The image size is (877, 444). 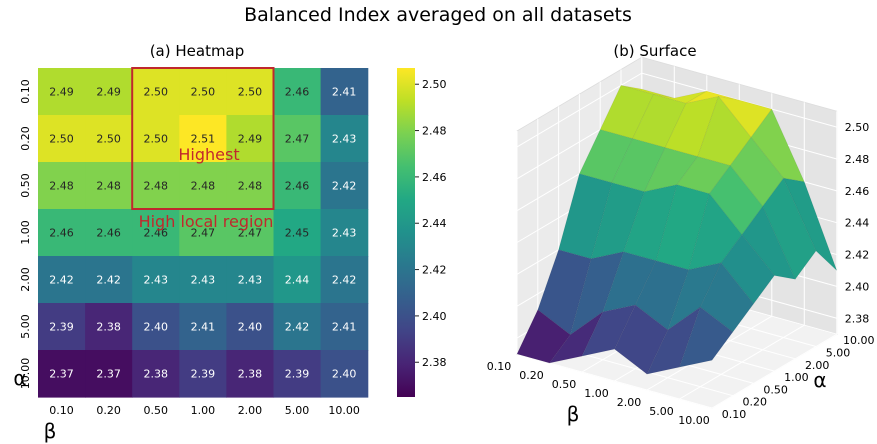 What do you see at coordinates (774, 371) in the screenshot?
I see `surface-grid-line` at bounding box center [774, 371].